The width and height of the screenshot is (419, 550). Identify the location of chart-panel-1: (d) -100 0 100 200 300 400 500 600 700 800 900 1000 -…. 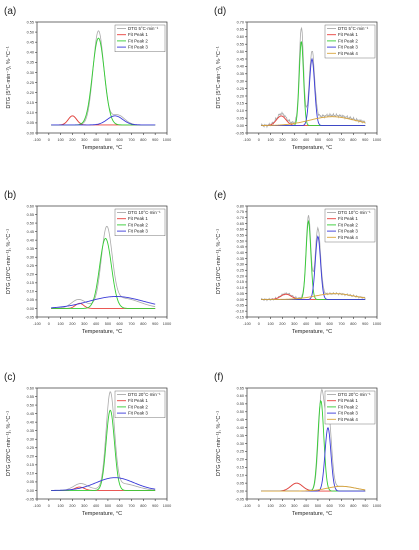
(297, 78).